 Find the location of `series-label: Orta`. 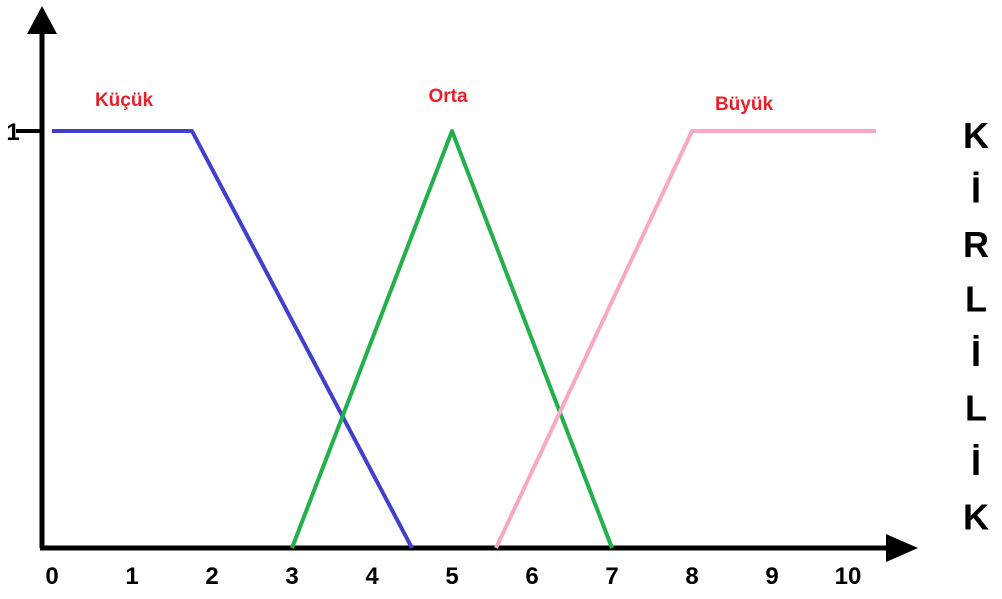

series-label: Orta is located at coordinates (448, 96).